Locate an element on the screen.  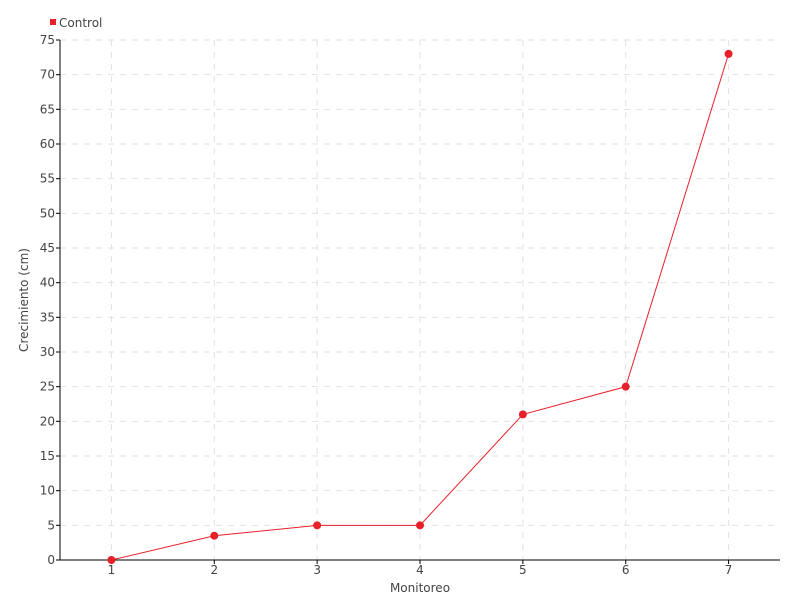
y-tick-label: 20 is located at coordinates (47, 421).